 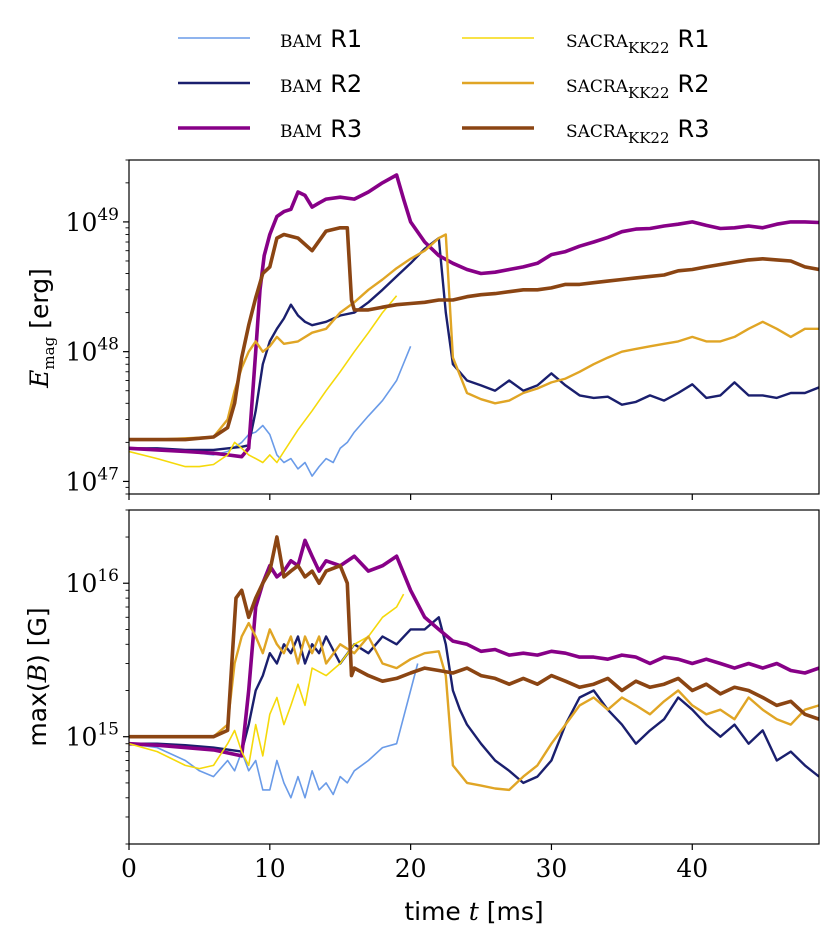 I want to click on legend-label: bam R2, so click(x=321, y=84).